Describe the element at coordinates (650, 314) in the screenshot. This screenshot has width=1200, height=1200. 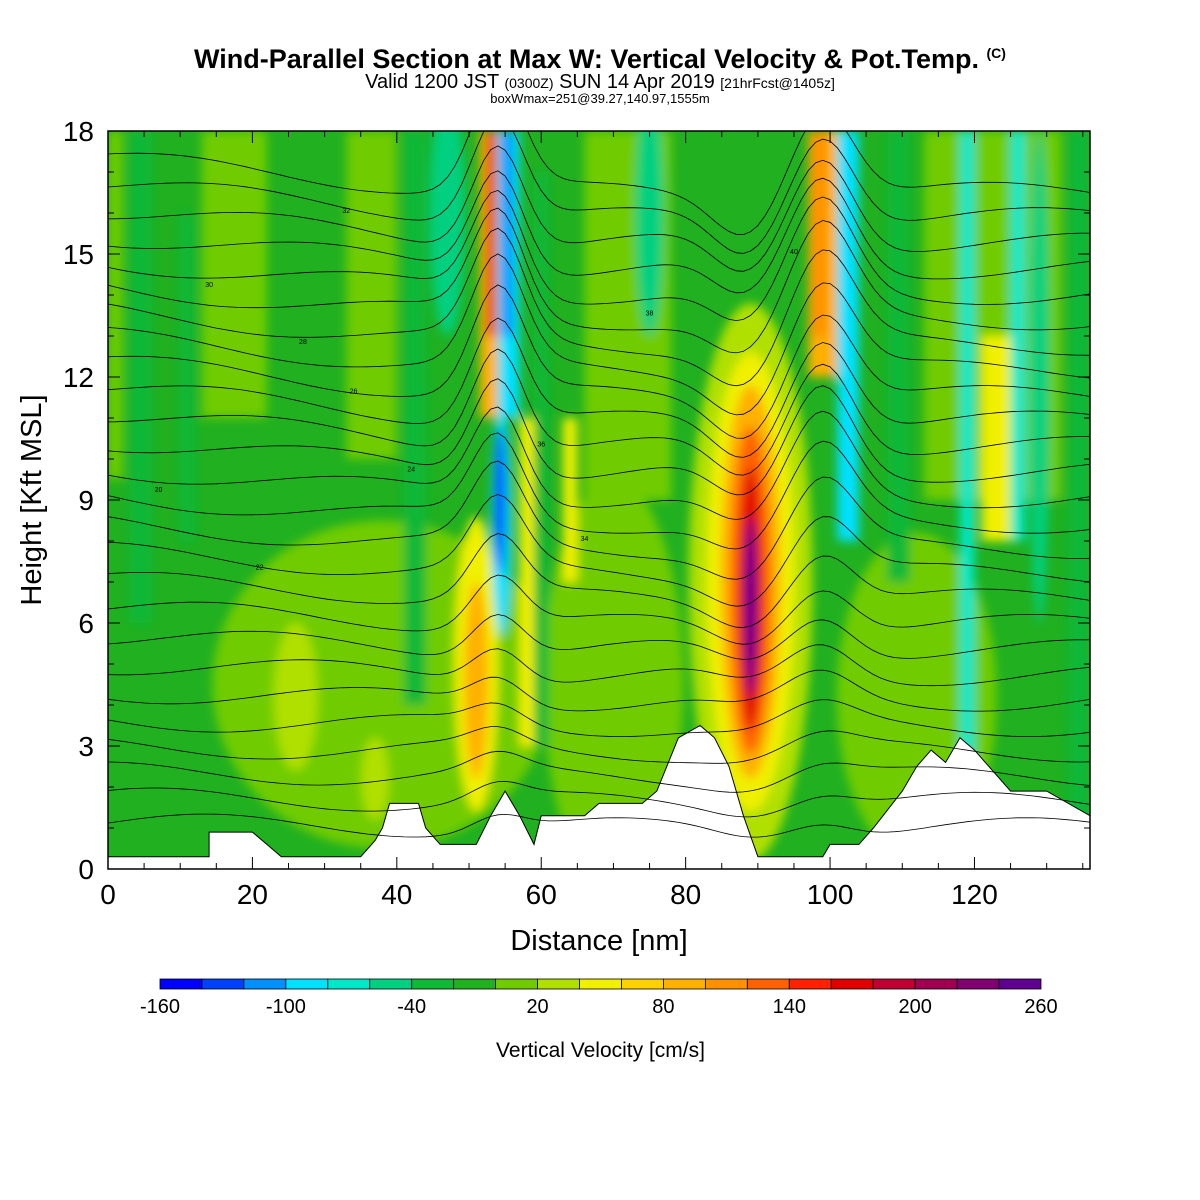
I see `theta-contour-label: 38` at that location.